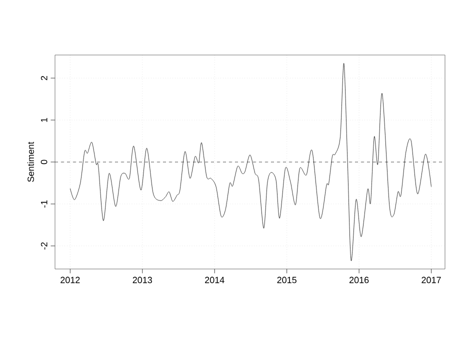 The image size is (474, 338). What do you see at coordinates (431, 280) in the screenshot?
I see `x-tick-label: 2017` at bounding box center [431, 280].